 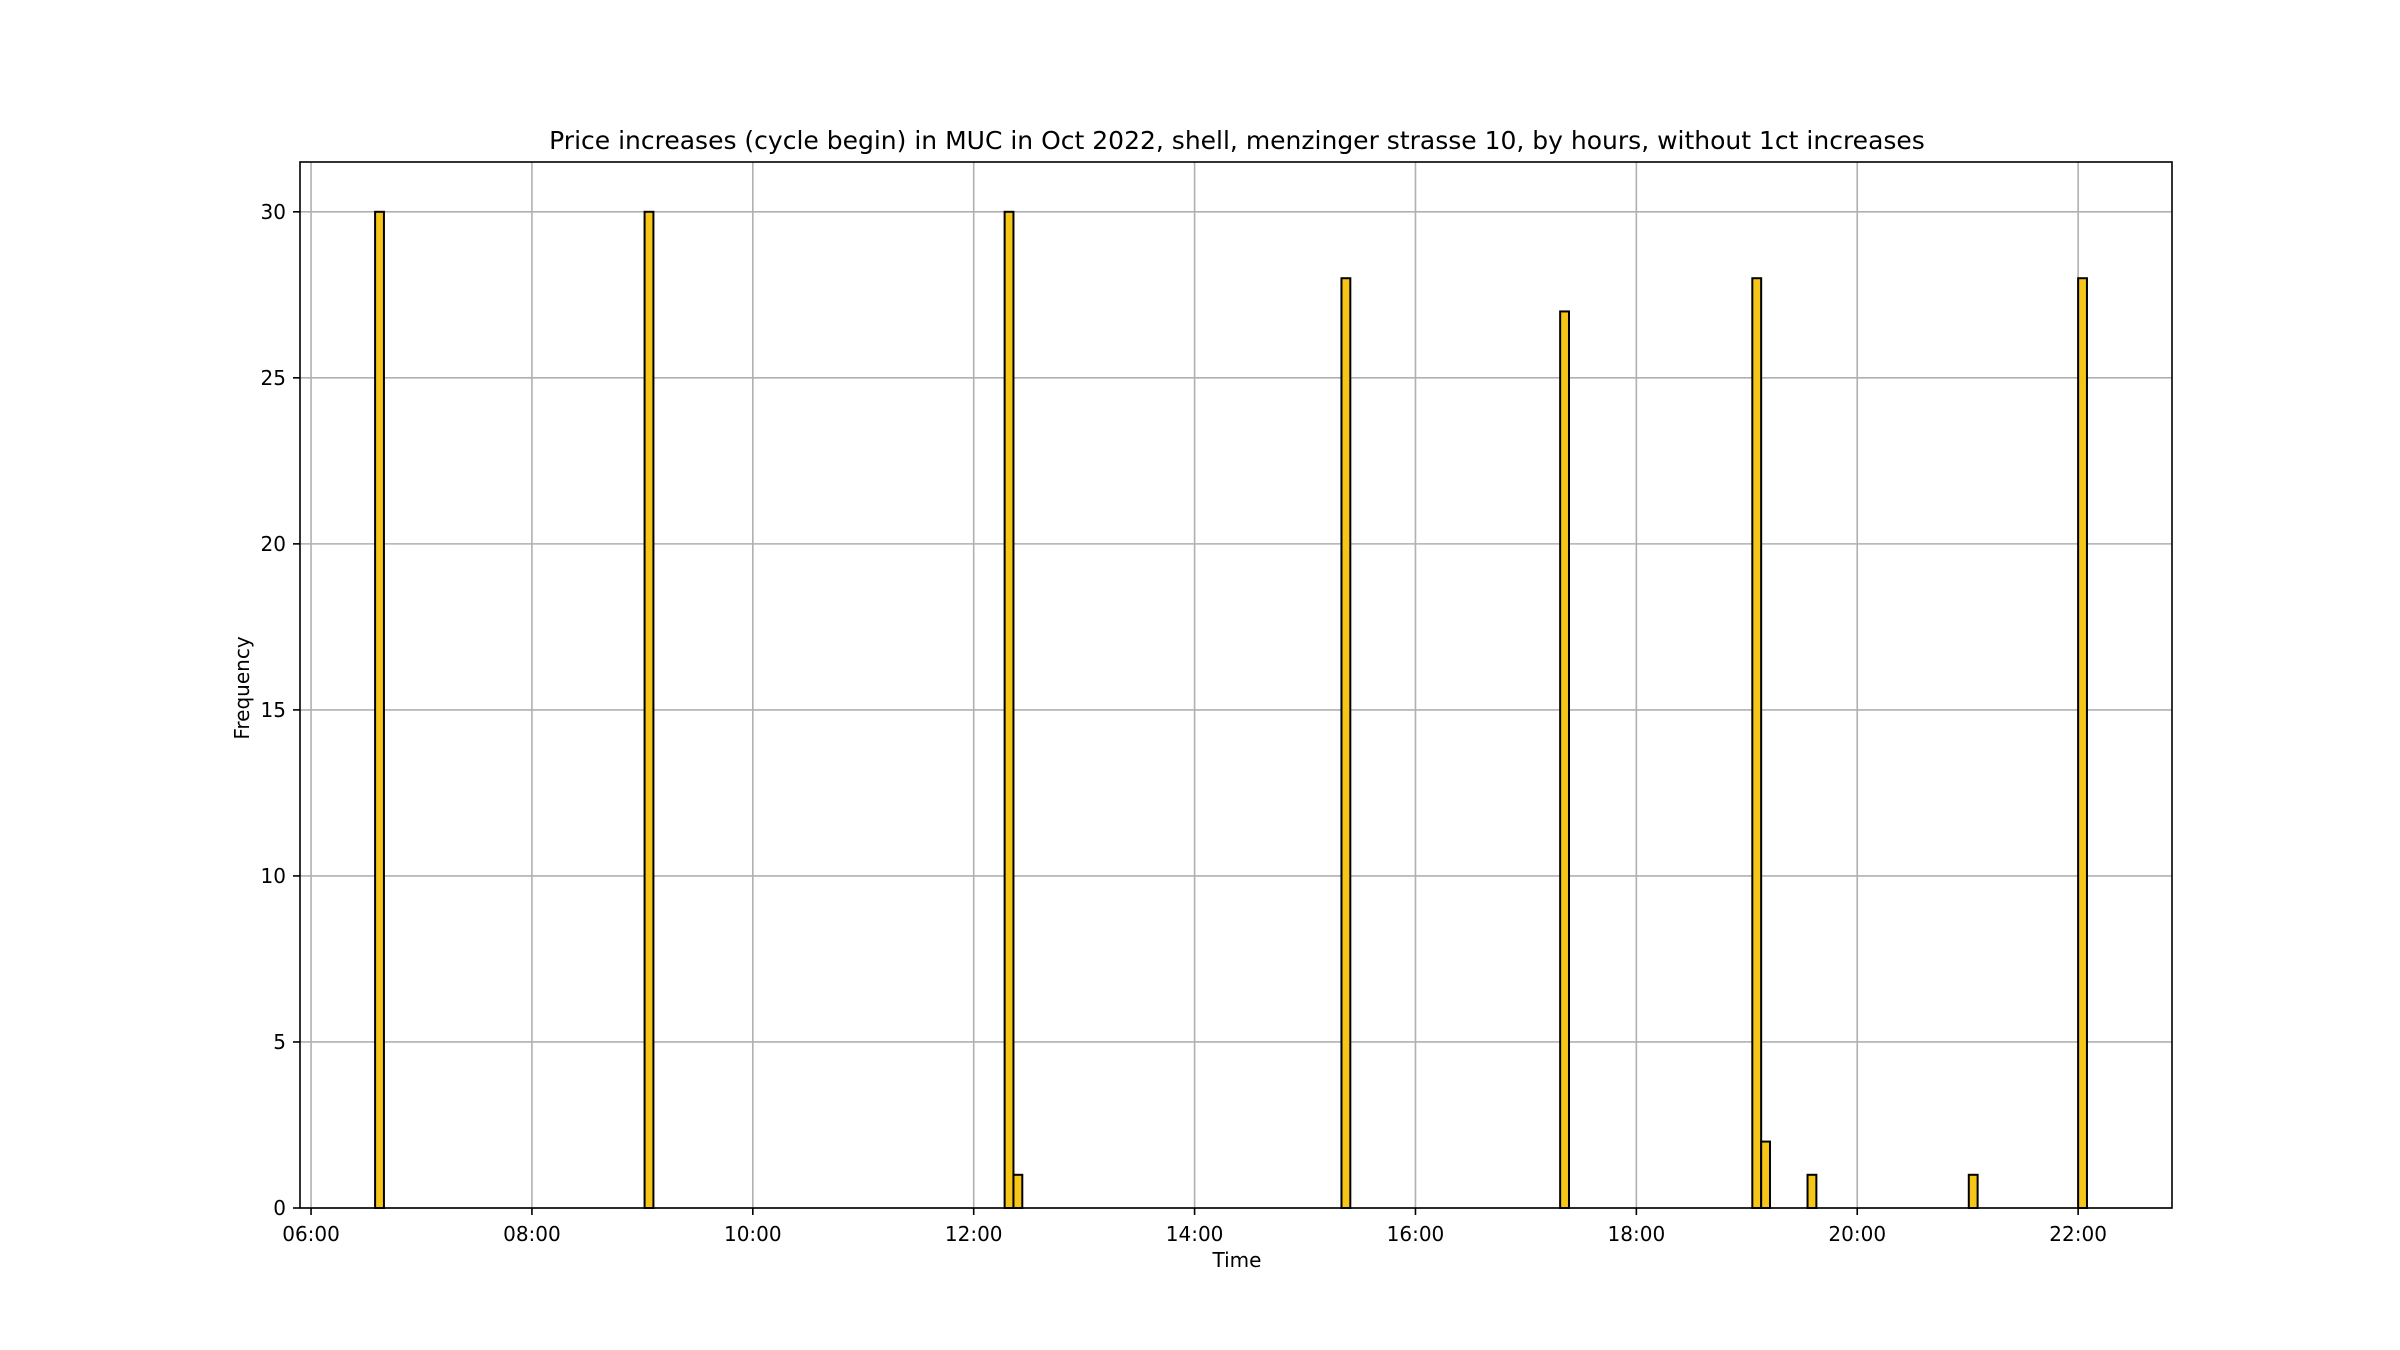 What do you see at coordinates (1637, 1234) in the screenshot?
I see `x-tick-label: 18:00` at bounding box center [1637, 1234].